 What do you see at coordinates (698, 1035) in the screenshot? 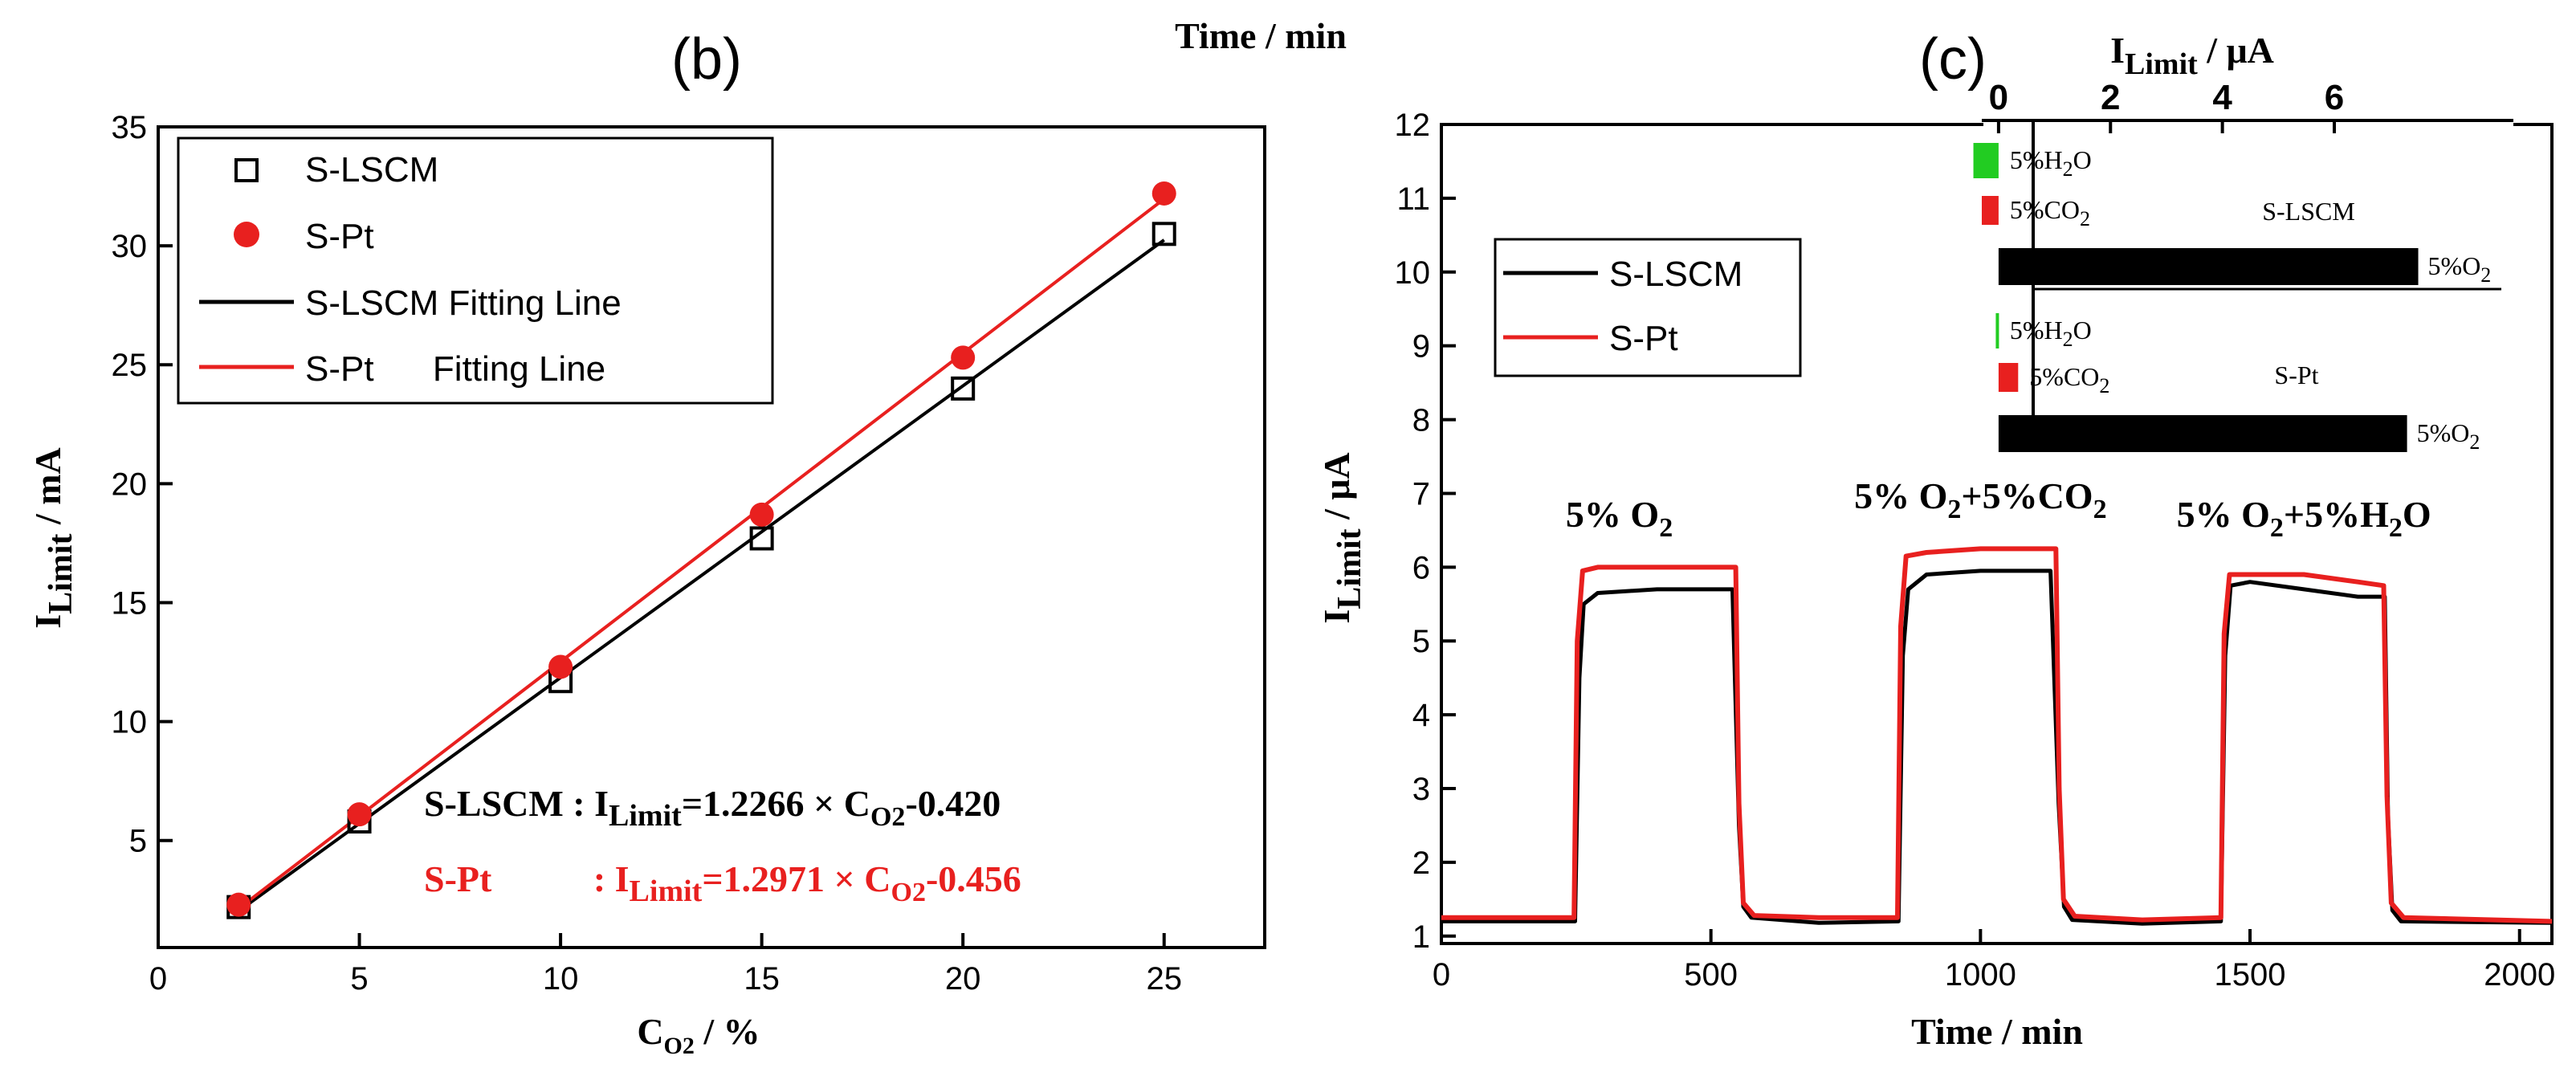
I see `panel-b-x-axis-label: CO2 / %` at bounding box center [698, 1035].